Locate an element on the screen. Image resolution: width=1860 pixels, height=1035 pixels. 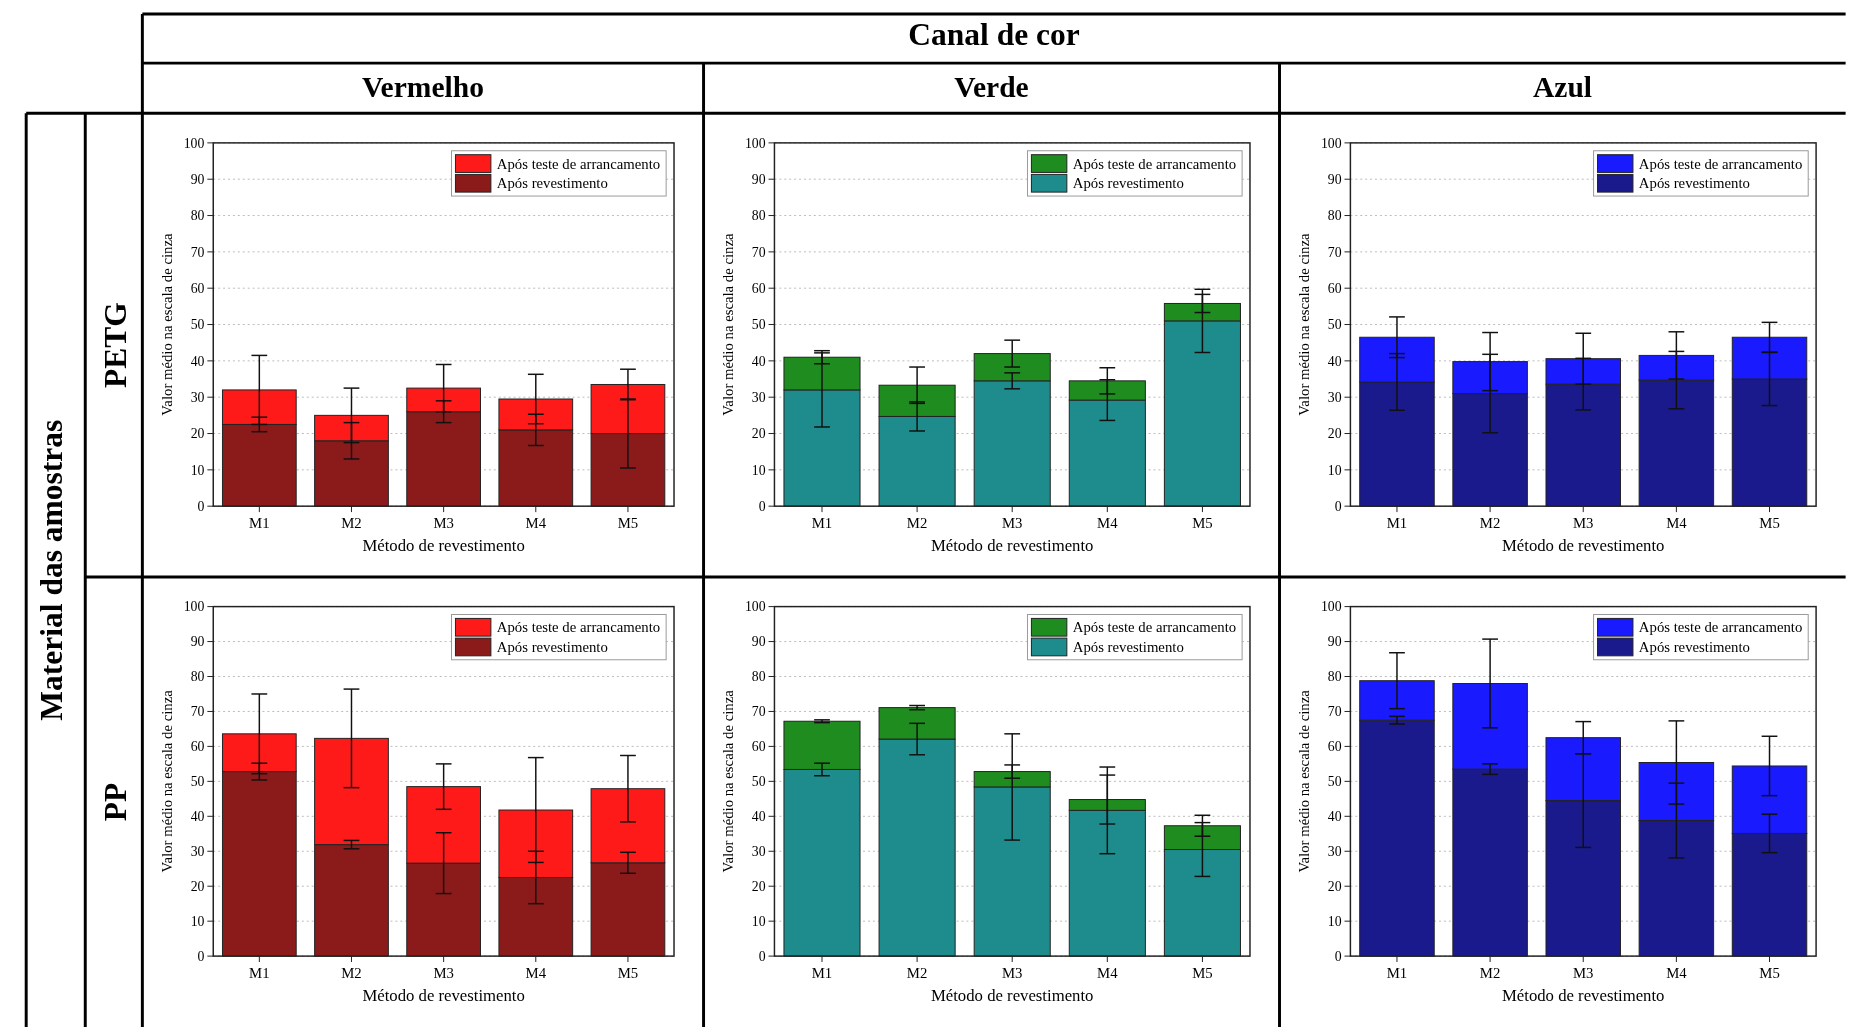
text: Material das amostras is located at coordinates (51, 570).